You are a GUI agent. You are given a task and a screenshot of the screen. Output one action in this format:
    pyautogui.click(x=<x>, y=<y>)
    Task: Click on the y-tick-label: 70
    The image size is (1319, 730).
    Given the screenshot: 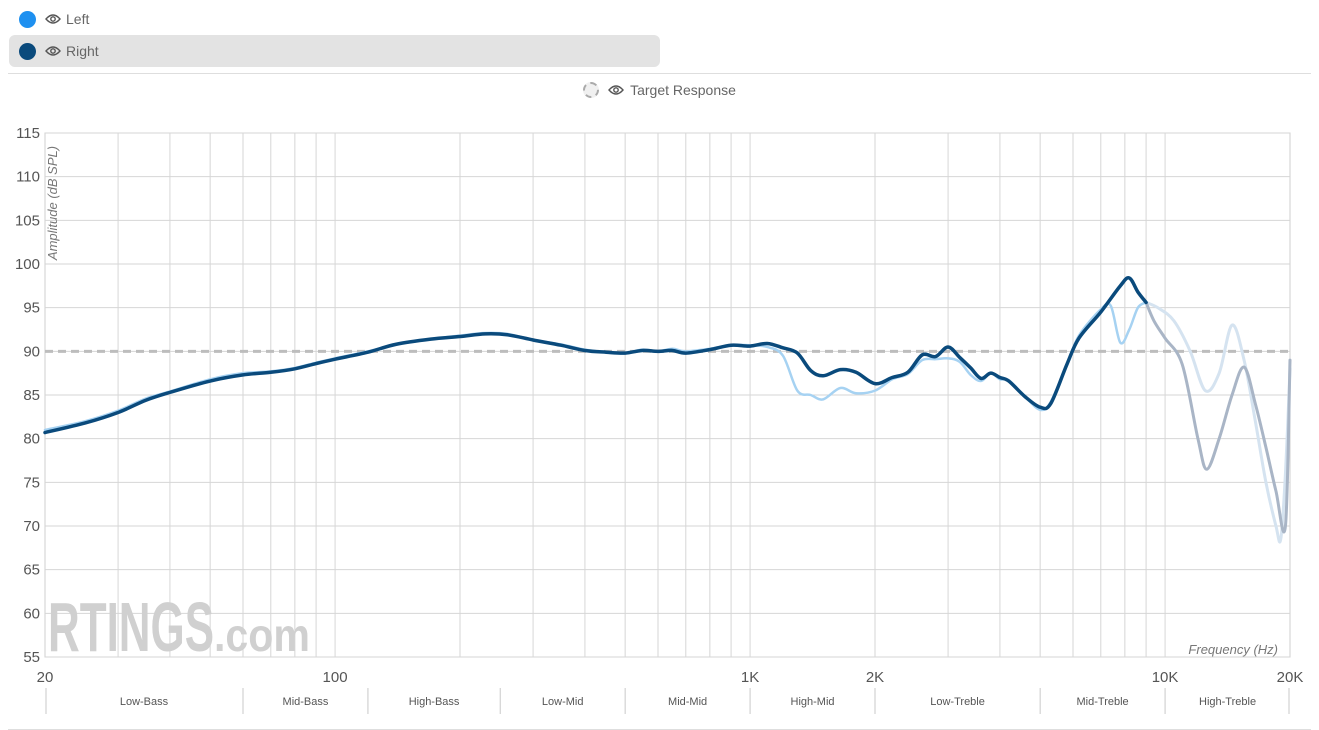 What is the action you would take?
    pyautogui.click(x=31, y=526)
    